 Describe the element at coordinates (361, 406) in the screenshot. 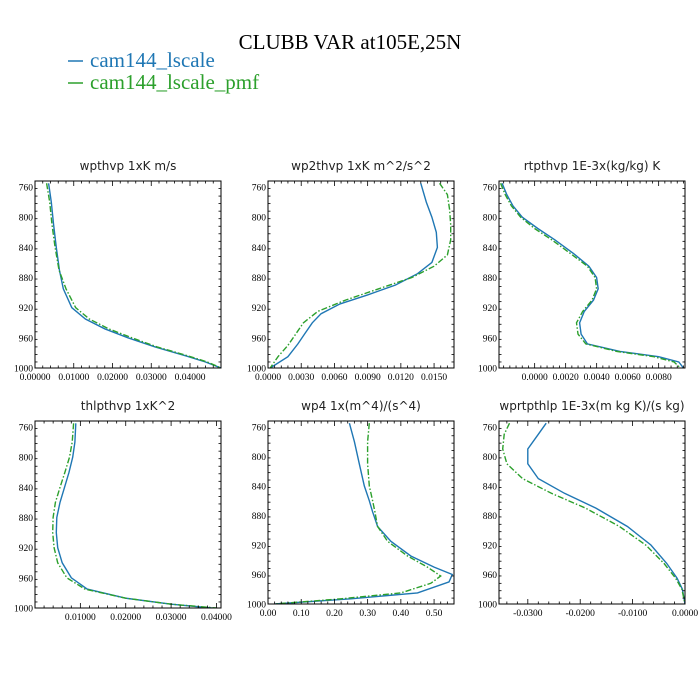

I see `panel-title: wp4 1x(m^4)/(s^4)` at that location.